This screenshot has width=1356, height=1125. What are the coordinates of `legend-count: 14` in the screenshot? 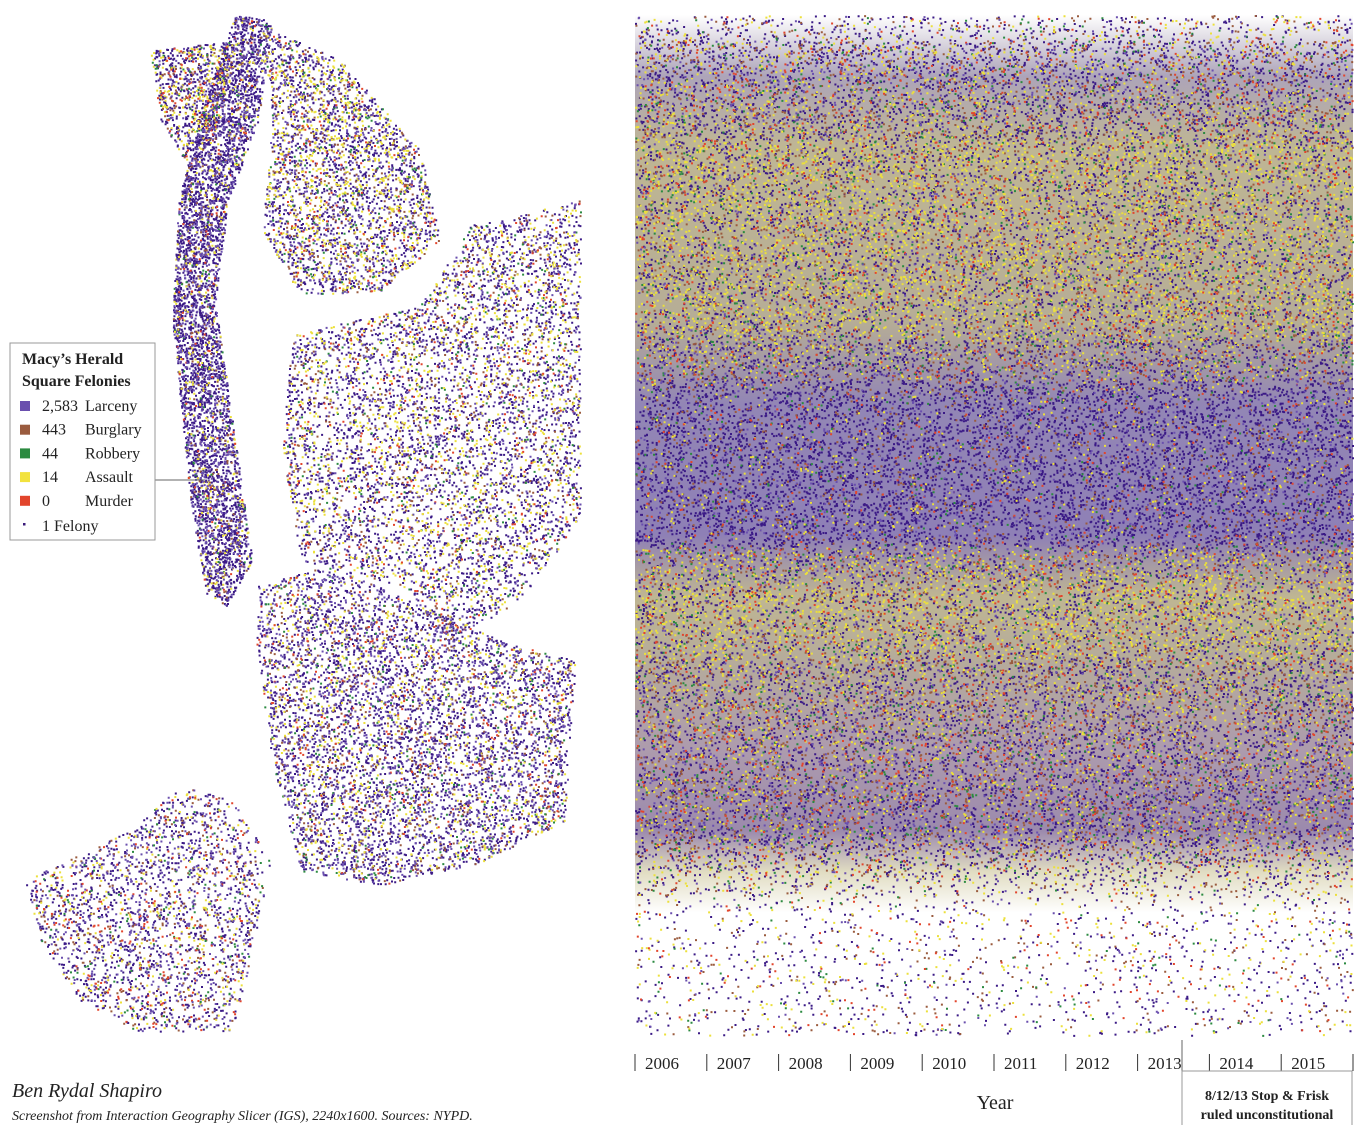 It's located at (50, 477).